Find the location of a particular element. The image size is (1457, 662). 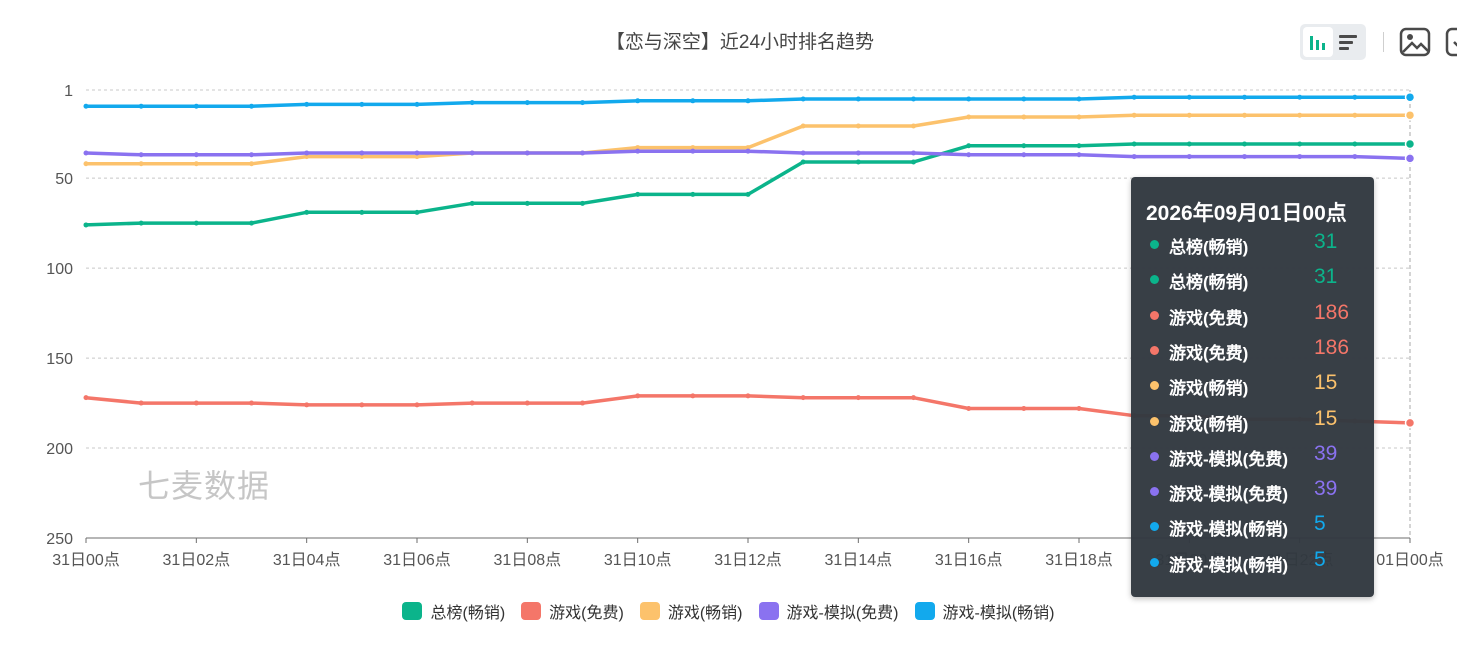

bar-chart-icon is located at coordinates (1318, 42).